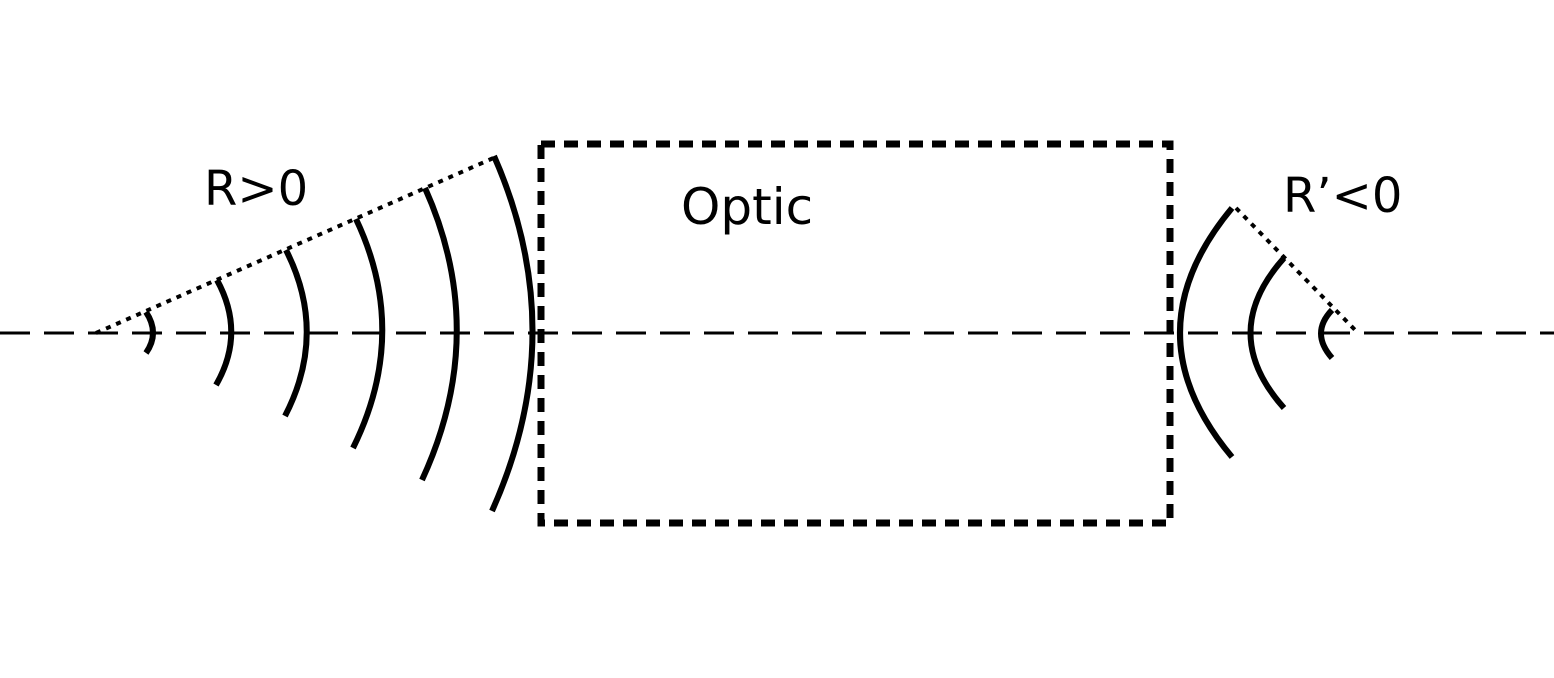 The image size is (1554, 678). Describe the element at coordinates (747, 207) in the screenshot. I see `optic-label: Optic` at that location.